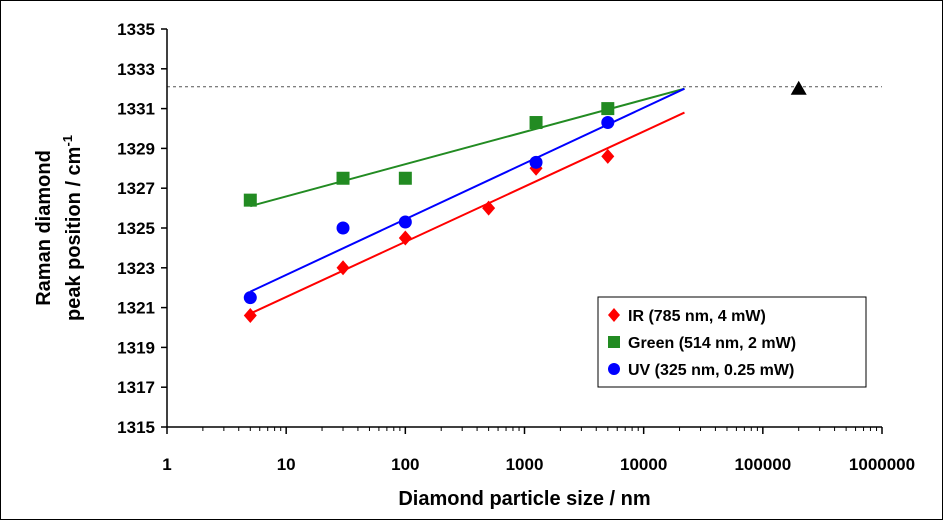 The height and width of the screenshot is (520, 943). I want to click on x-tick-label: 1000000, so click(882, 464).